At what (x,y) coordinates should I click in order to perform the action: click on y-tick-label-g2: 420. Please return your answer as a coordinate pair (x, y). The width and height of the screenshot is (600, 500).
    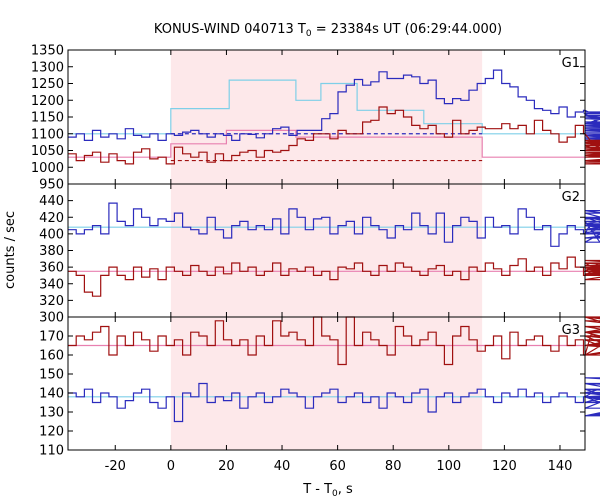
    Looking at the image, I should click on (51, 218).